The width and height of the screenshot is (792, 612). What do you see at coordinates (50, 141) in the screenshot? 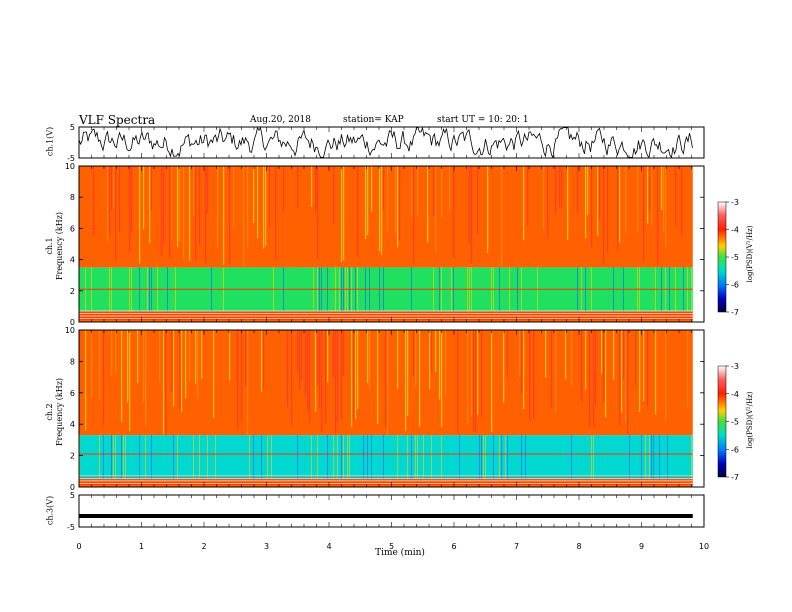
I see `panel1-ylabel: ch.1(V)` at bounding box center [50, 141].